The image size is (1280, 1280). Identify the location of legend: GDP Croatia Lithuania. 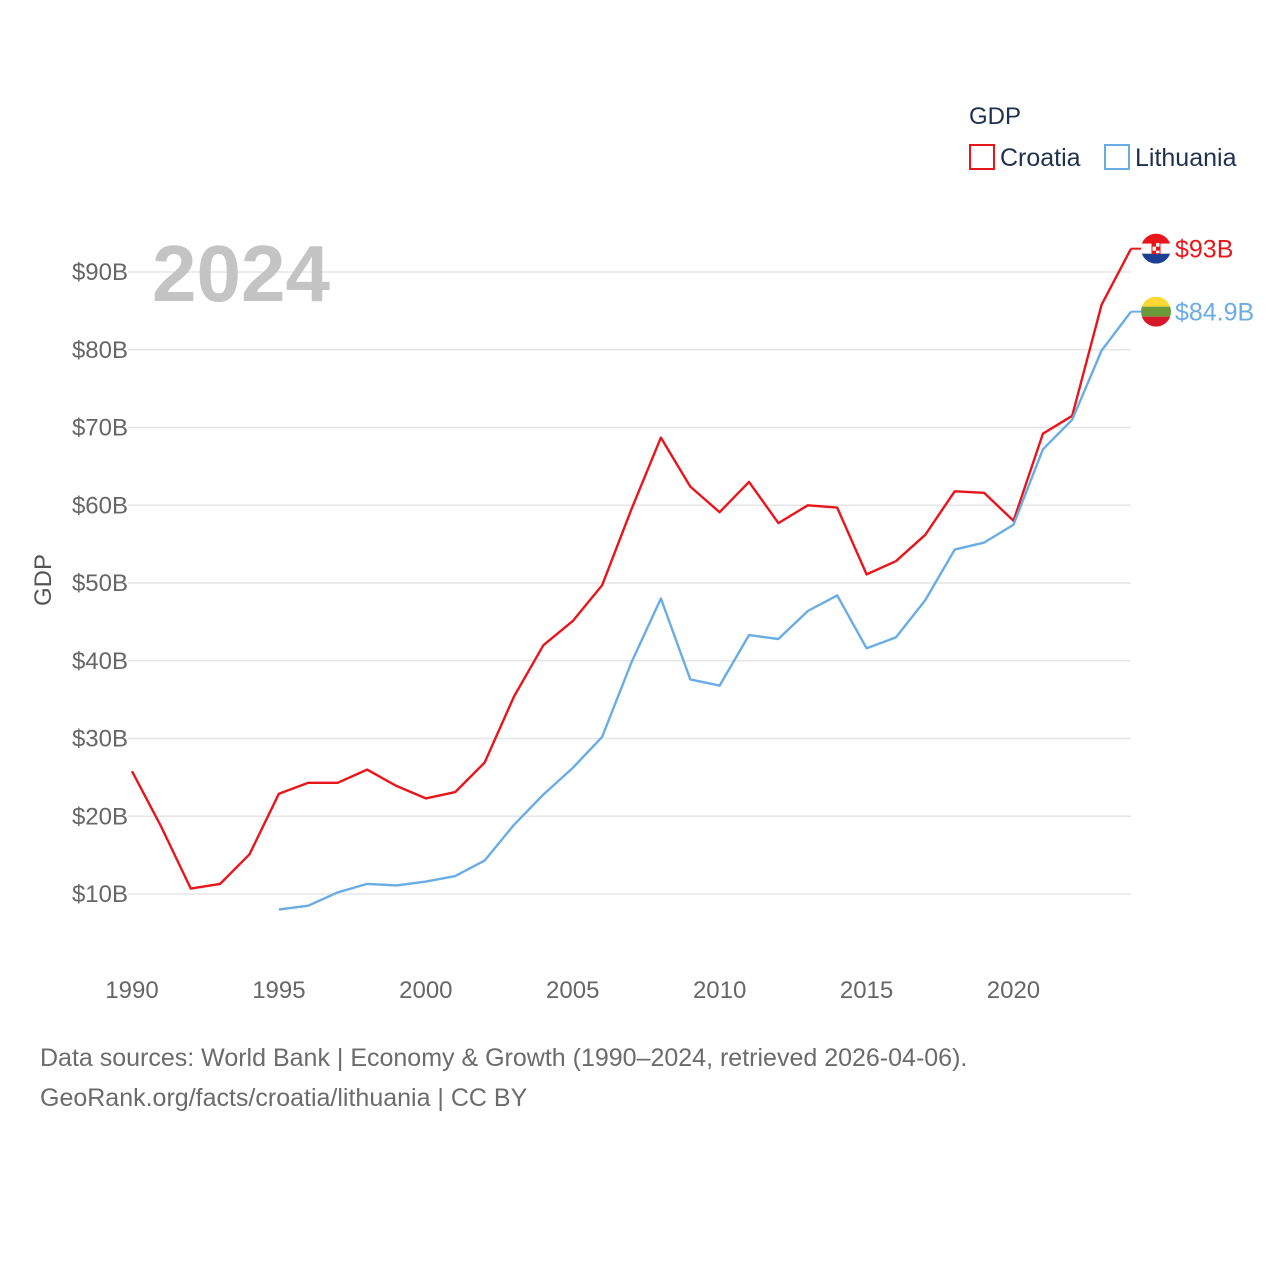
(1103, 137).